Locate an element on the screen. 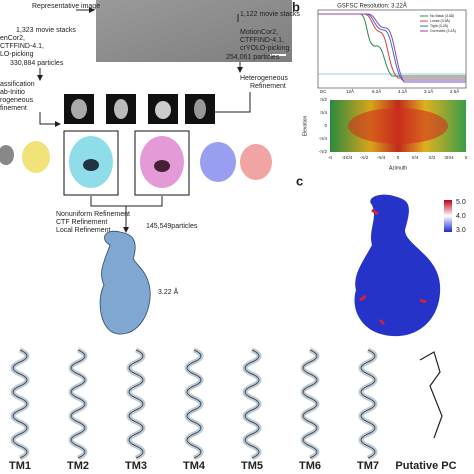 The image size is (474, 474). legend-label: Tight (3.2Å) is located at coordinates (439, 25).